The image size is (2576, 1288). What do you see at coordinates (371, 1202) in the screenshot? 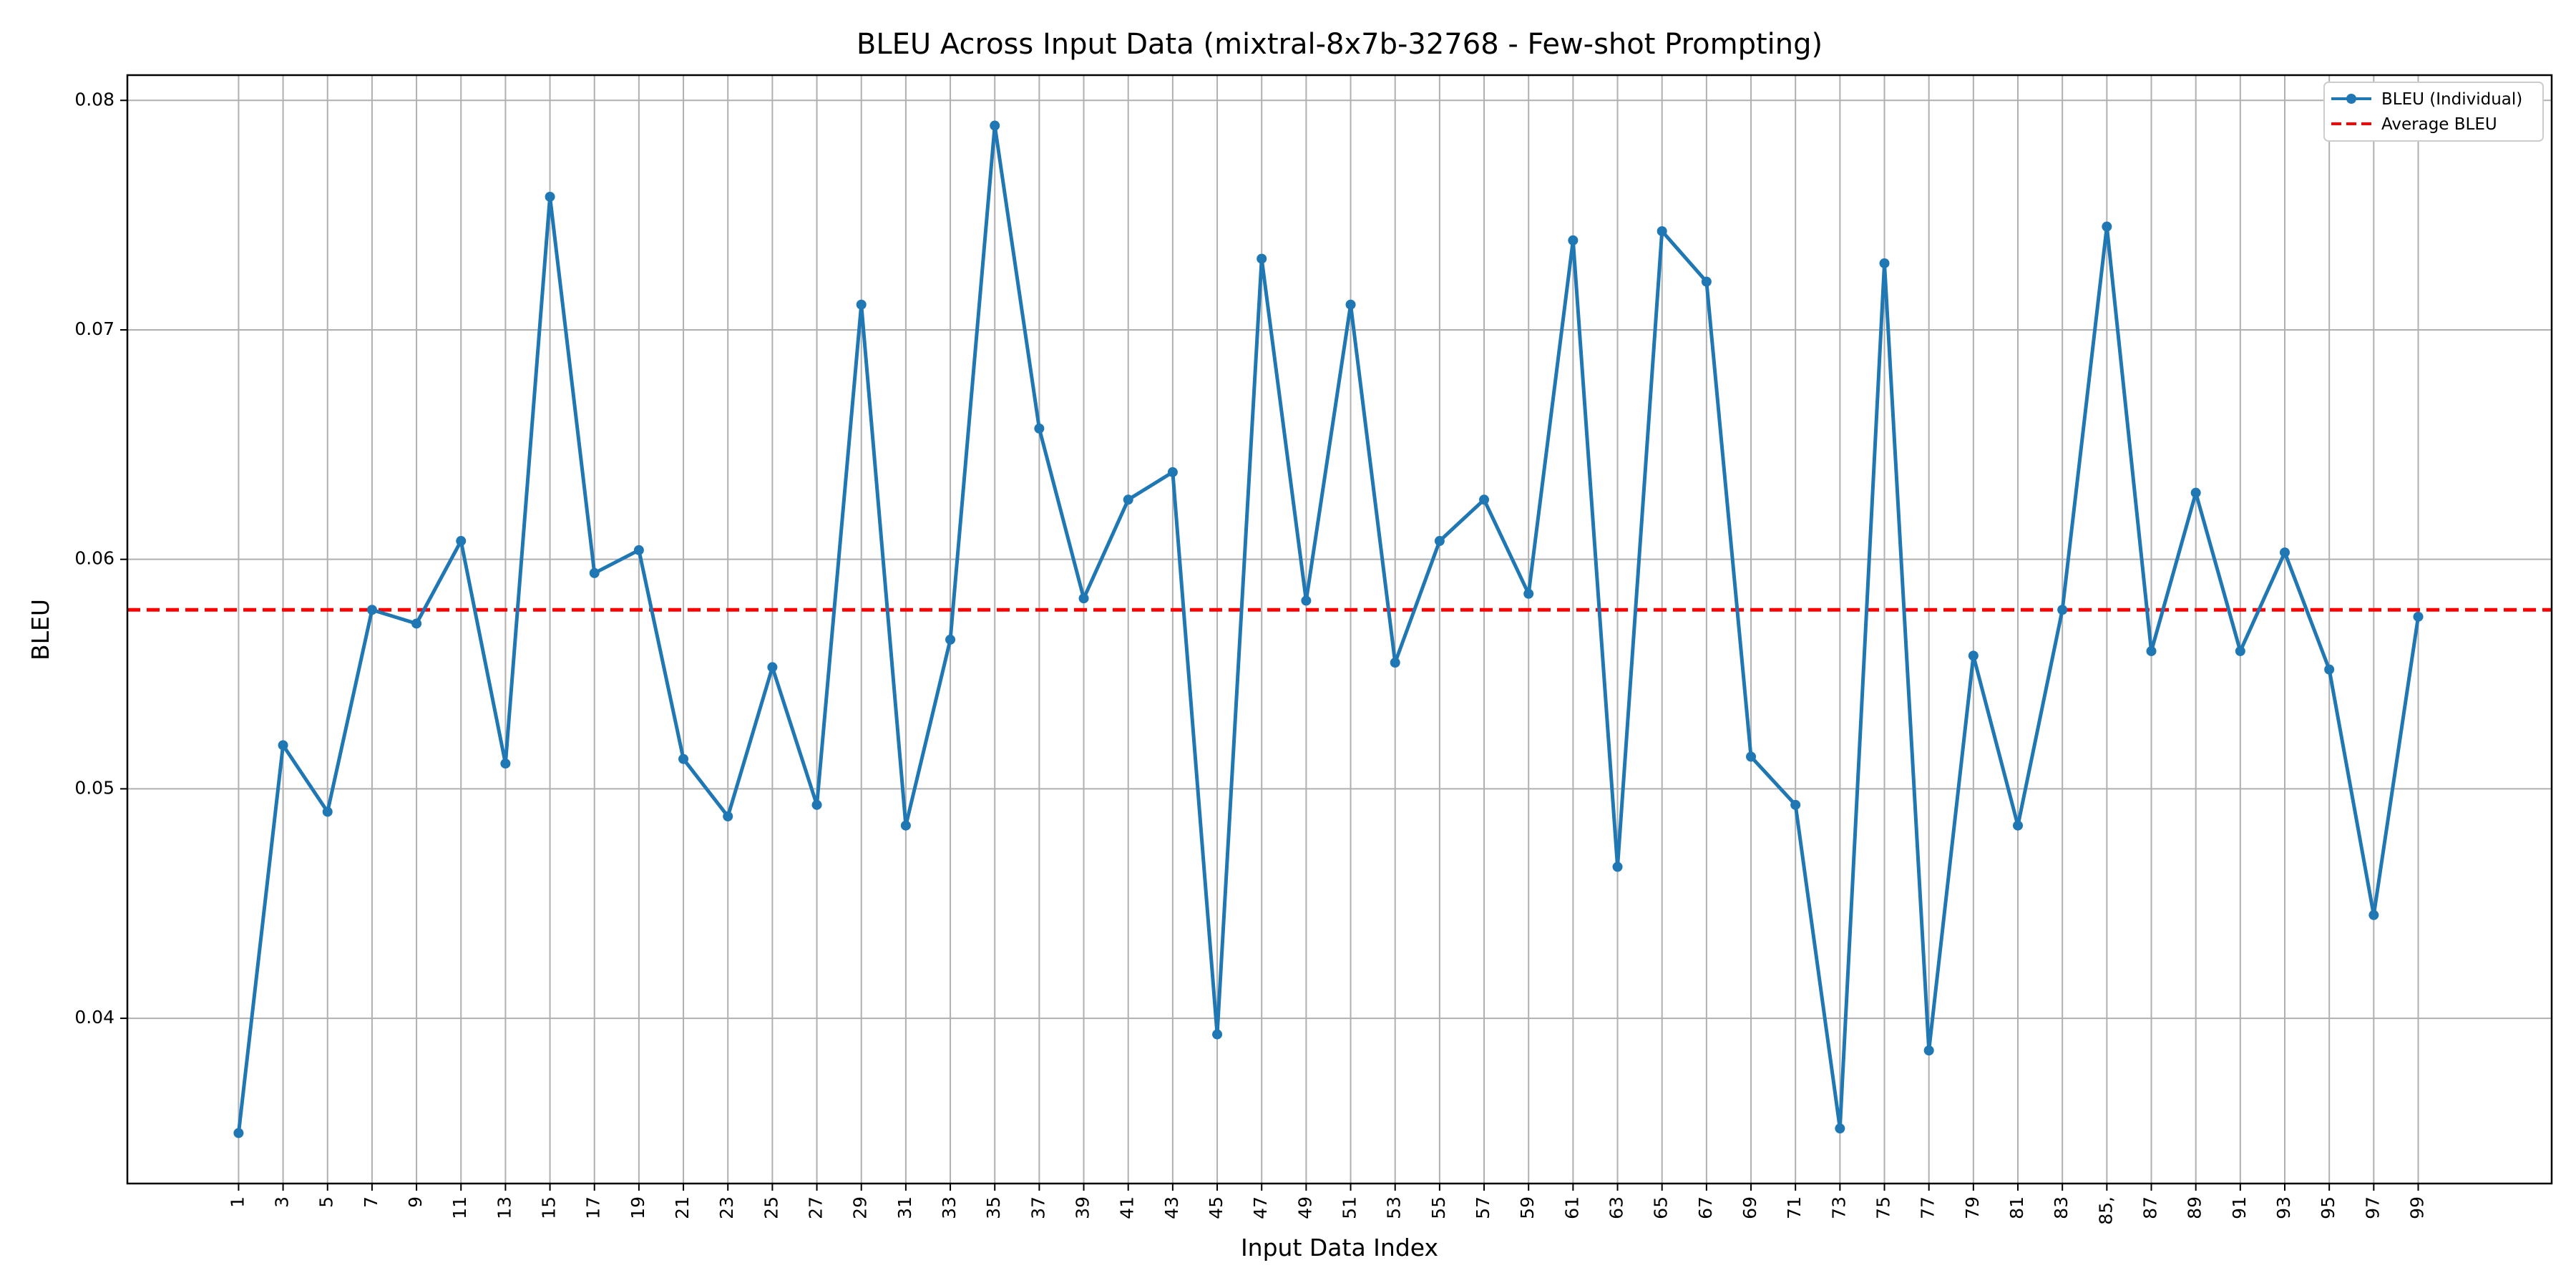
I see `x-tick-label: 7` at bounding box center [371, 1202].